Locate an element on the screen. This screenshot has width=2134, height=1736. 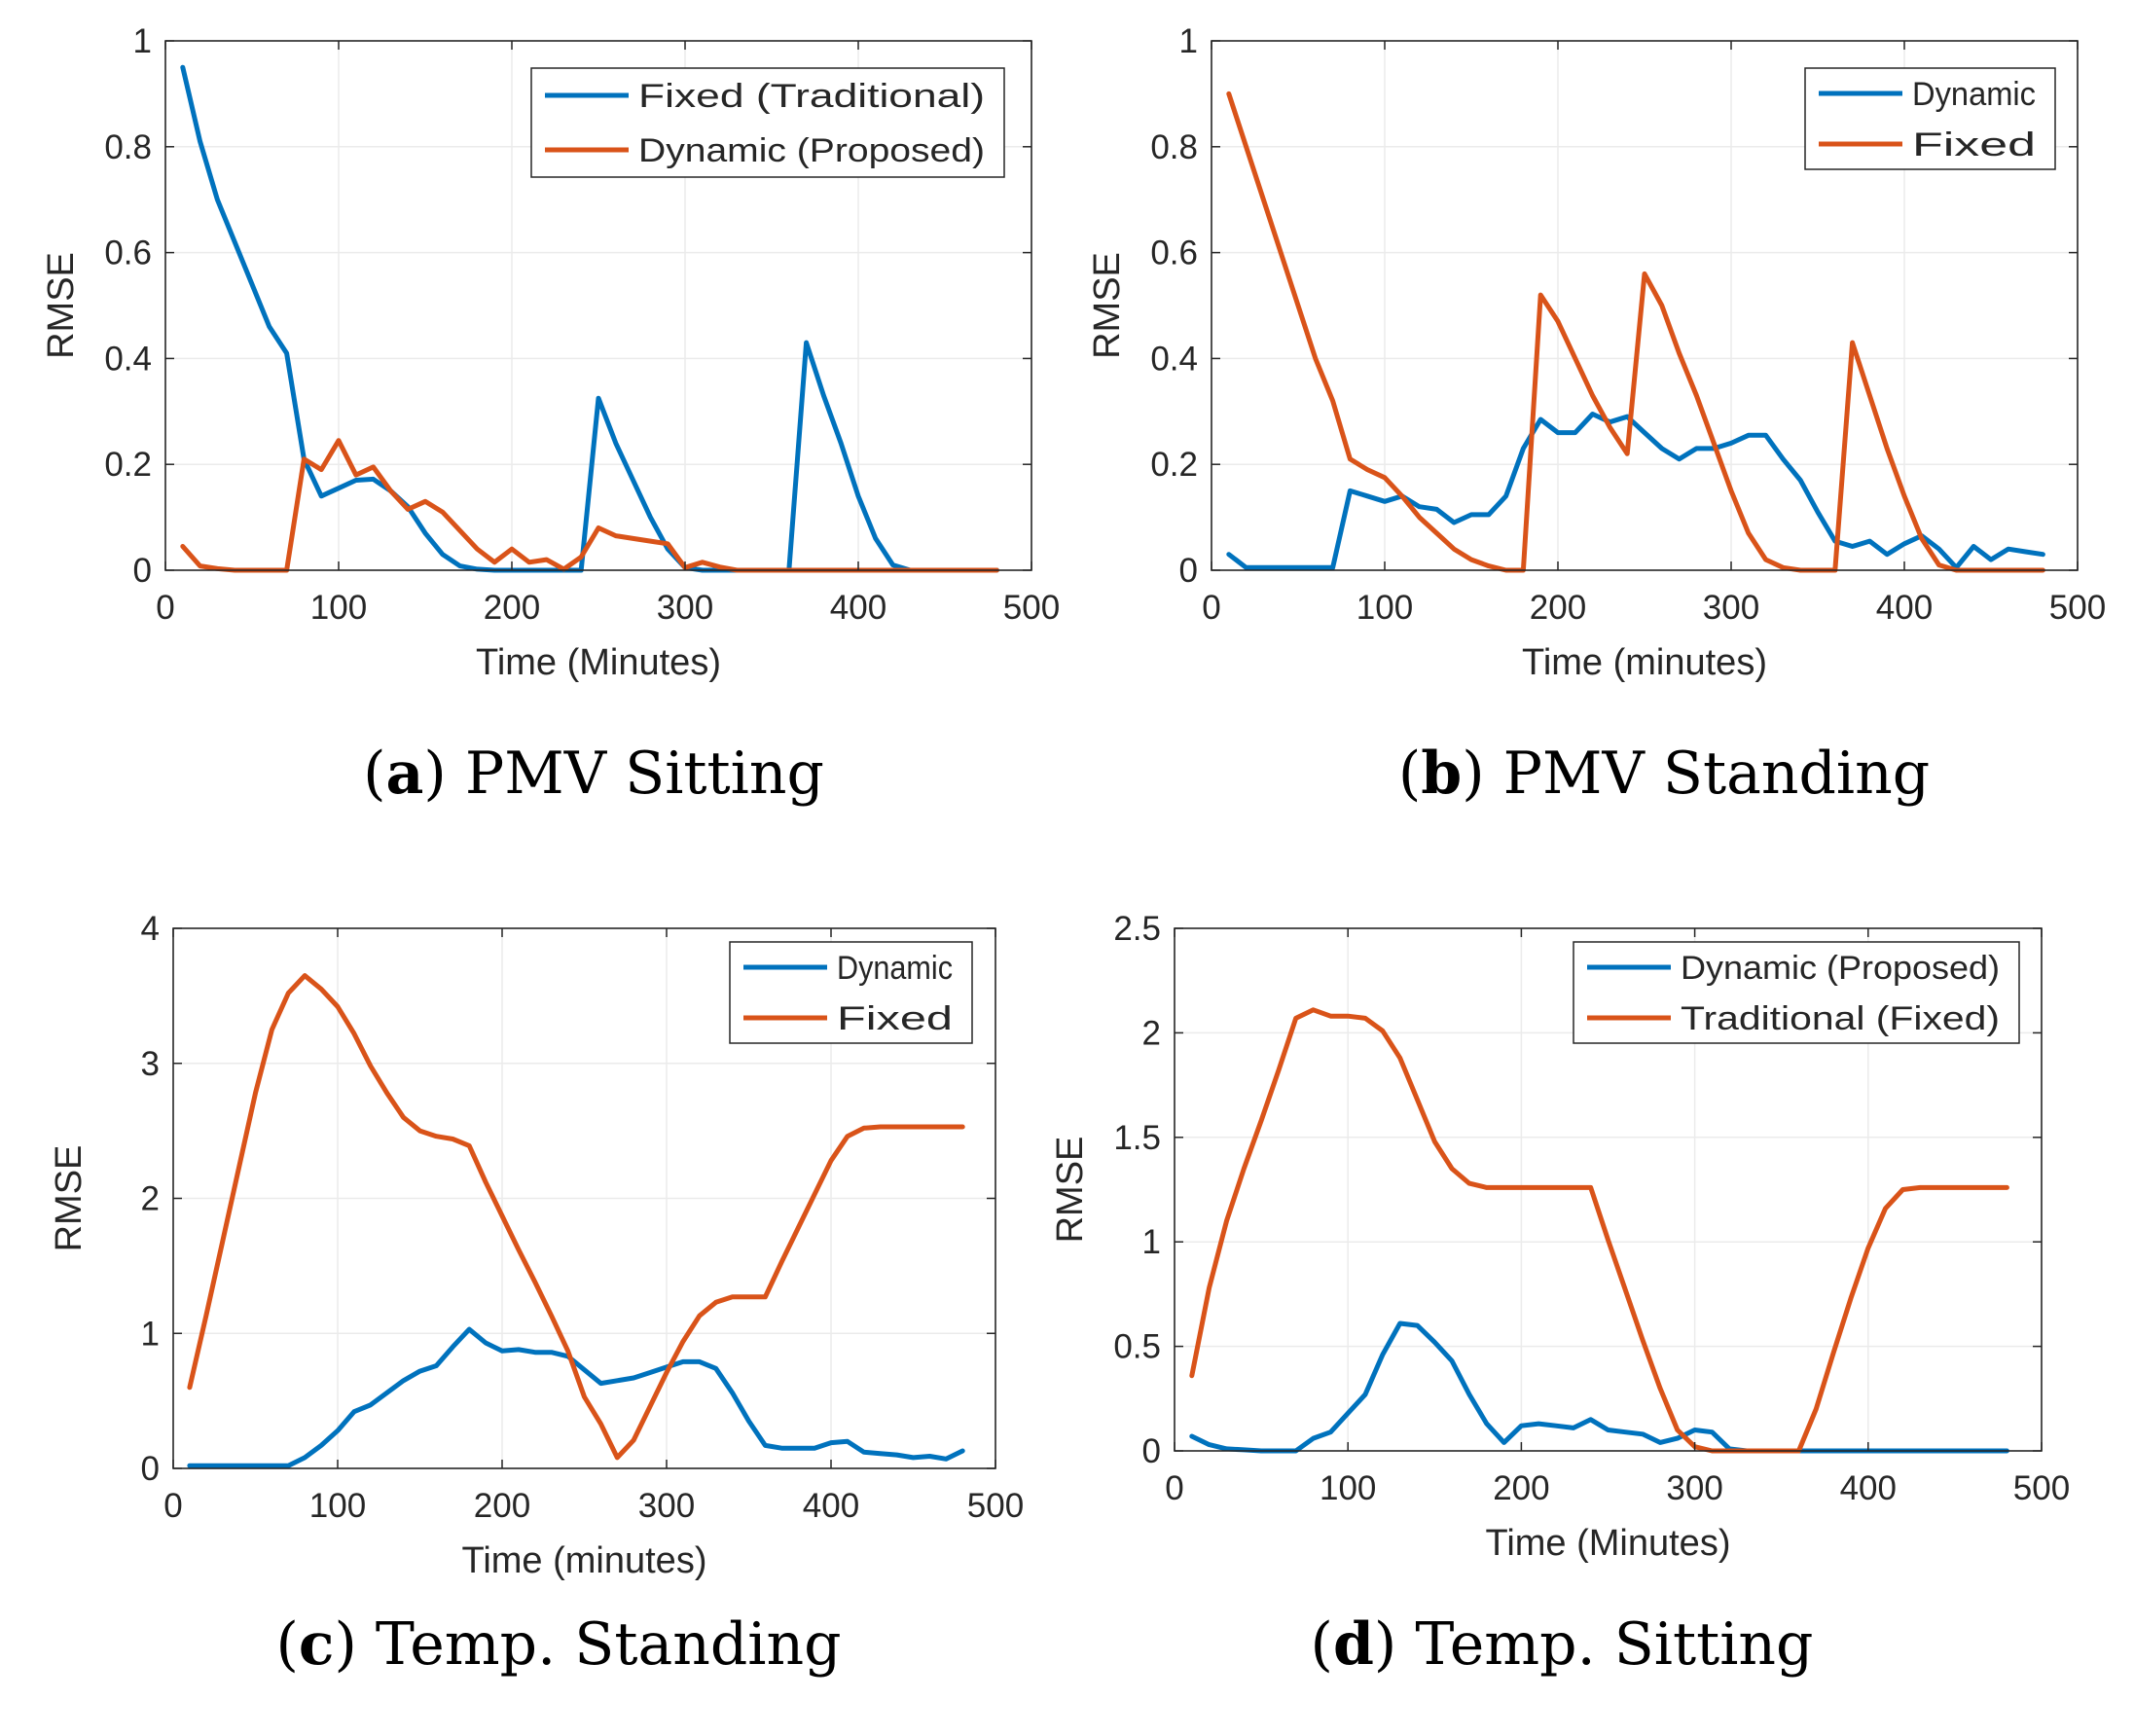
caption-title: Temp. Sitting is located at coordinates (1614, 1645).